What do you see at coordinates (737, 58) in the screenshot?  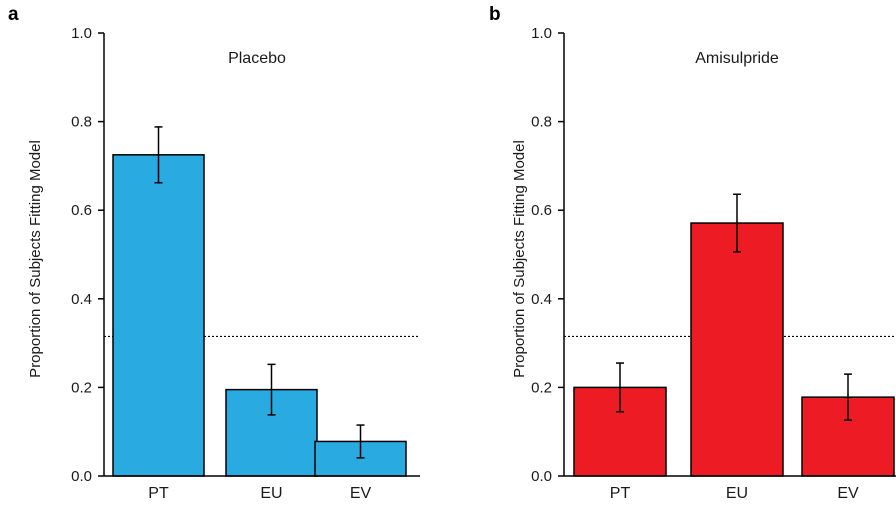 I see `panel-b-title: Amisulpride` at bounding box center [737, 58].